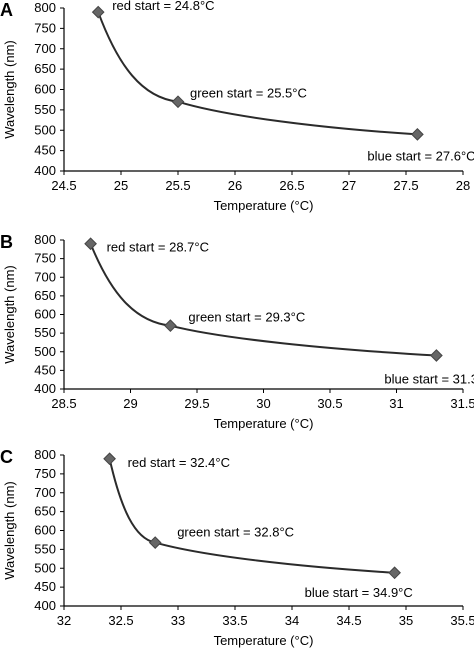  What do you see at coordinates (291, 185) in the screenshot?
I see `x-tick-label: 26.5` at bounding box center [291, 185].